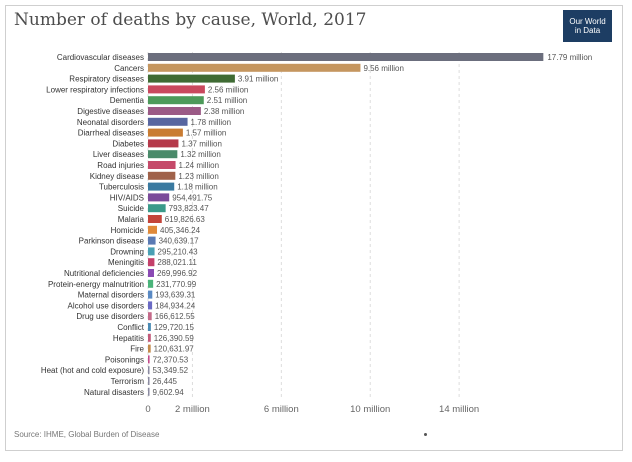  I want to click on value-label: 1.78 million, so click(211, 122).